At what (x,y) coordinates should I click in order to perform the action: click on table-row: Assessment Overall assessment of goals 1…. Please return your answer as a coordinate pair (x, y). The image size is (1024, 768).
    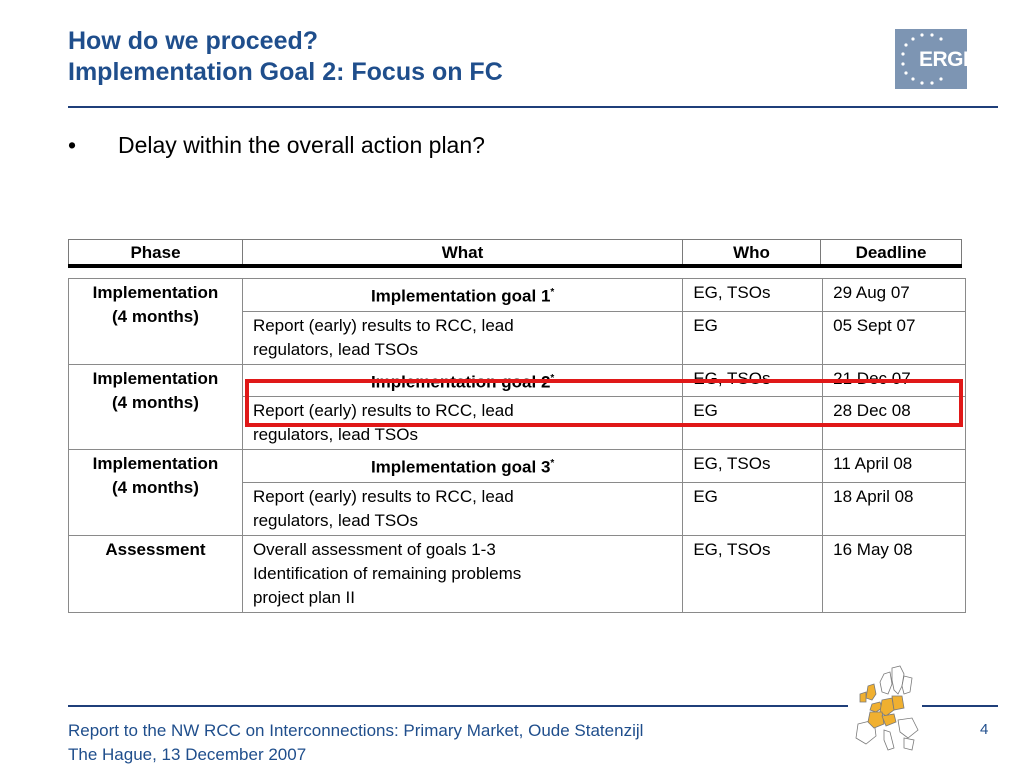
    Looking at the image, I should click on (517, 573).